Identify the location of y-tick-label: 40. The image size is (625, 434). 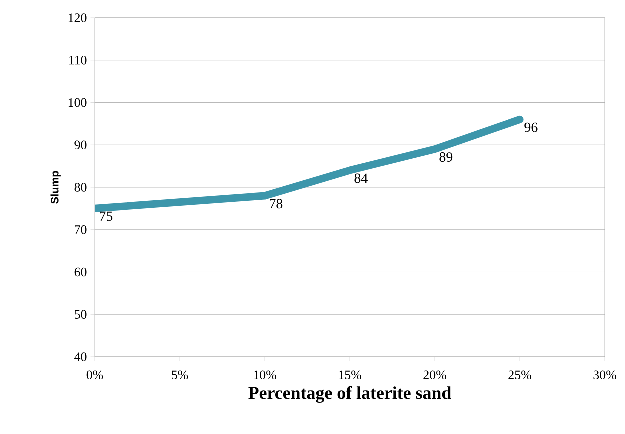
(80, 357).